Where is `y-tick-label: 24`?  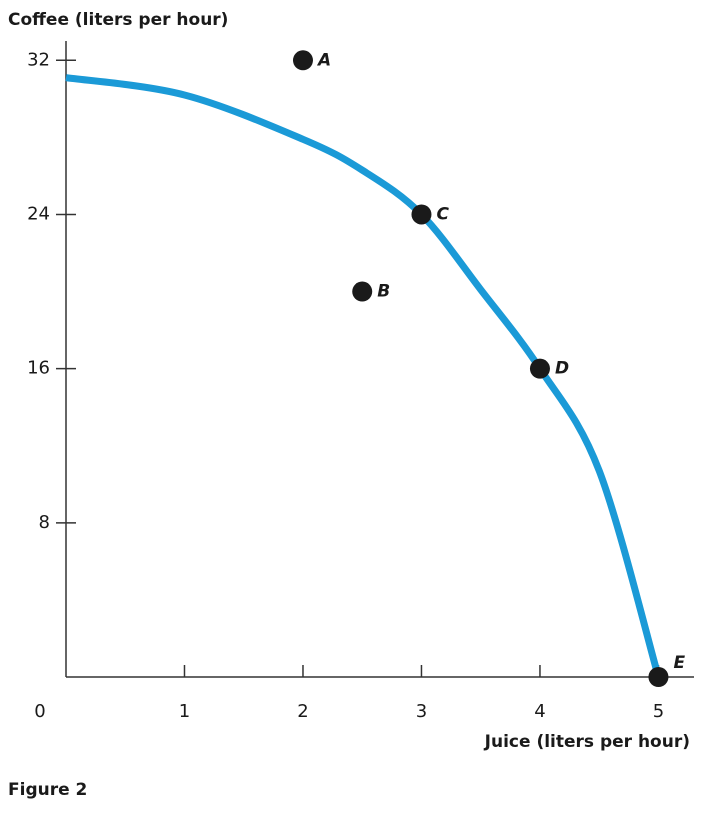 y-tick-label: 24 is located at coordinates (38, 213).